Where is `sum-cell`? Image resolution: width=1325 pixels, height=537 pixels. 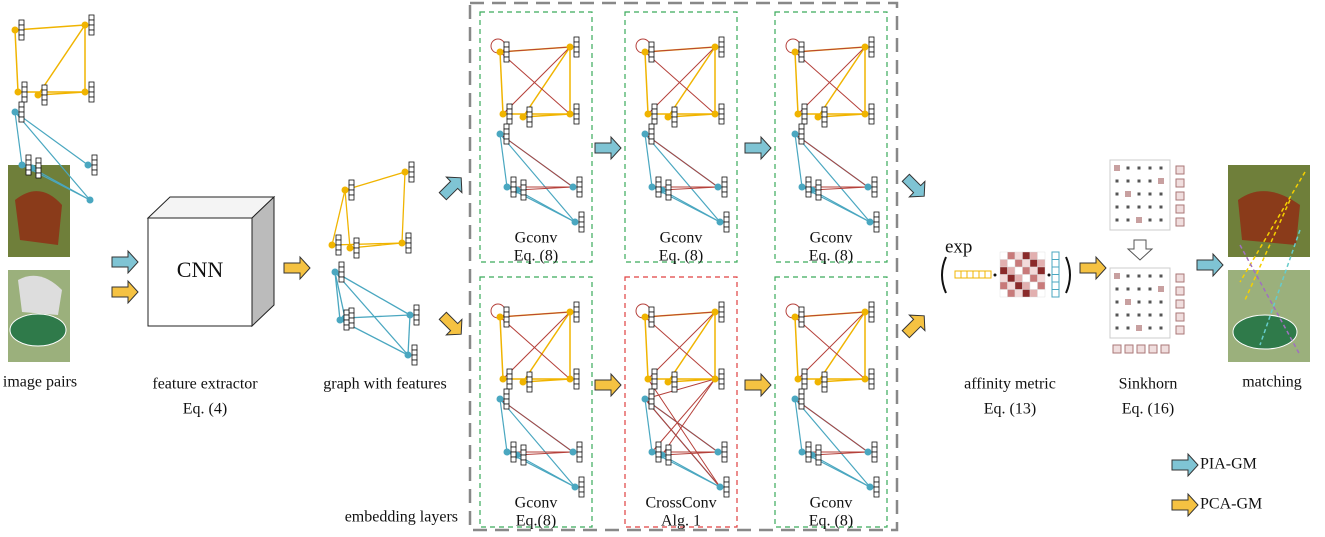
sum-cell is located at coordinates (1129, 349).